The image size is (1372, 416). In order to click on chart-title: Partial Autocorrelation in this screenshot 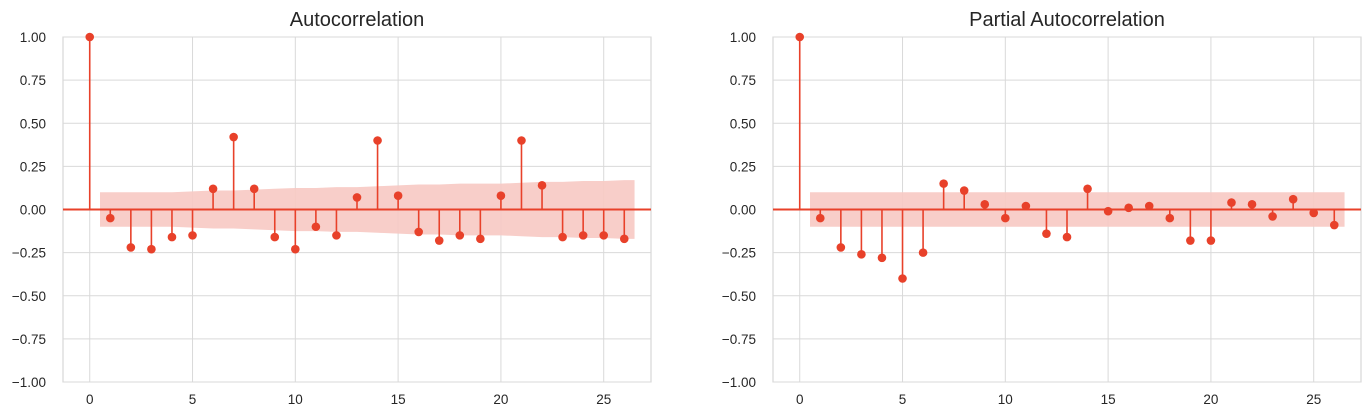, I will do `click(1067, 20)`.